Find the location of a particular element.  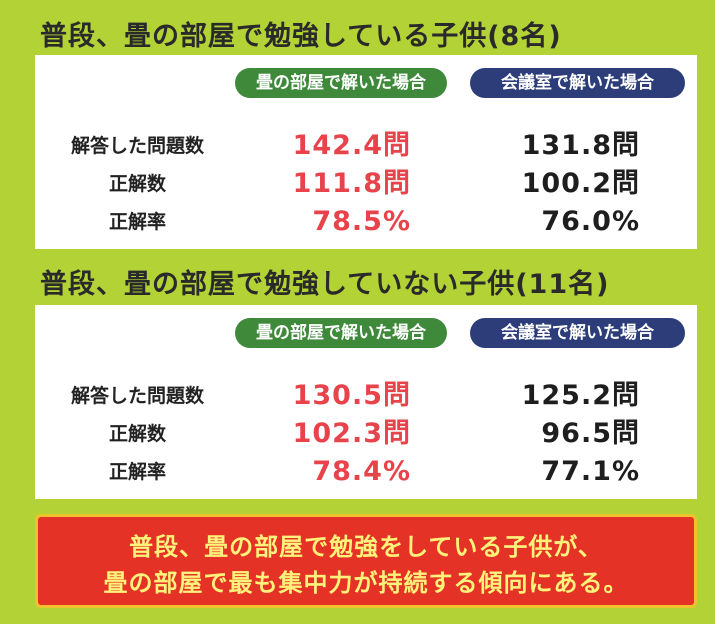

table-row: 正解数 111.8問 100.2問 is located at coordinates (366, 184).